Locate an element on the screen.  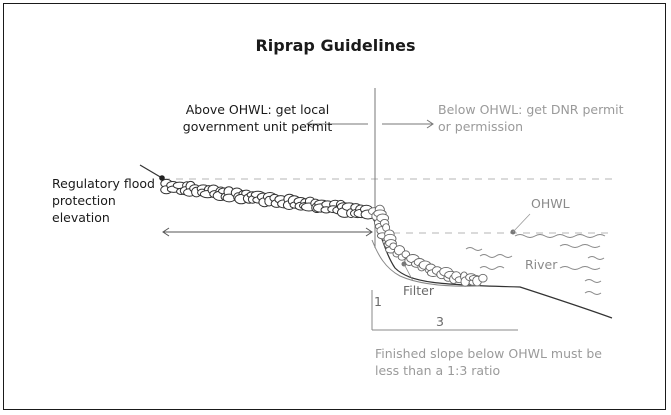
slope-ratio-indicator is located at coordinates (444, 310).